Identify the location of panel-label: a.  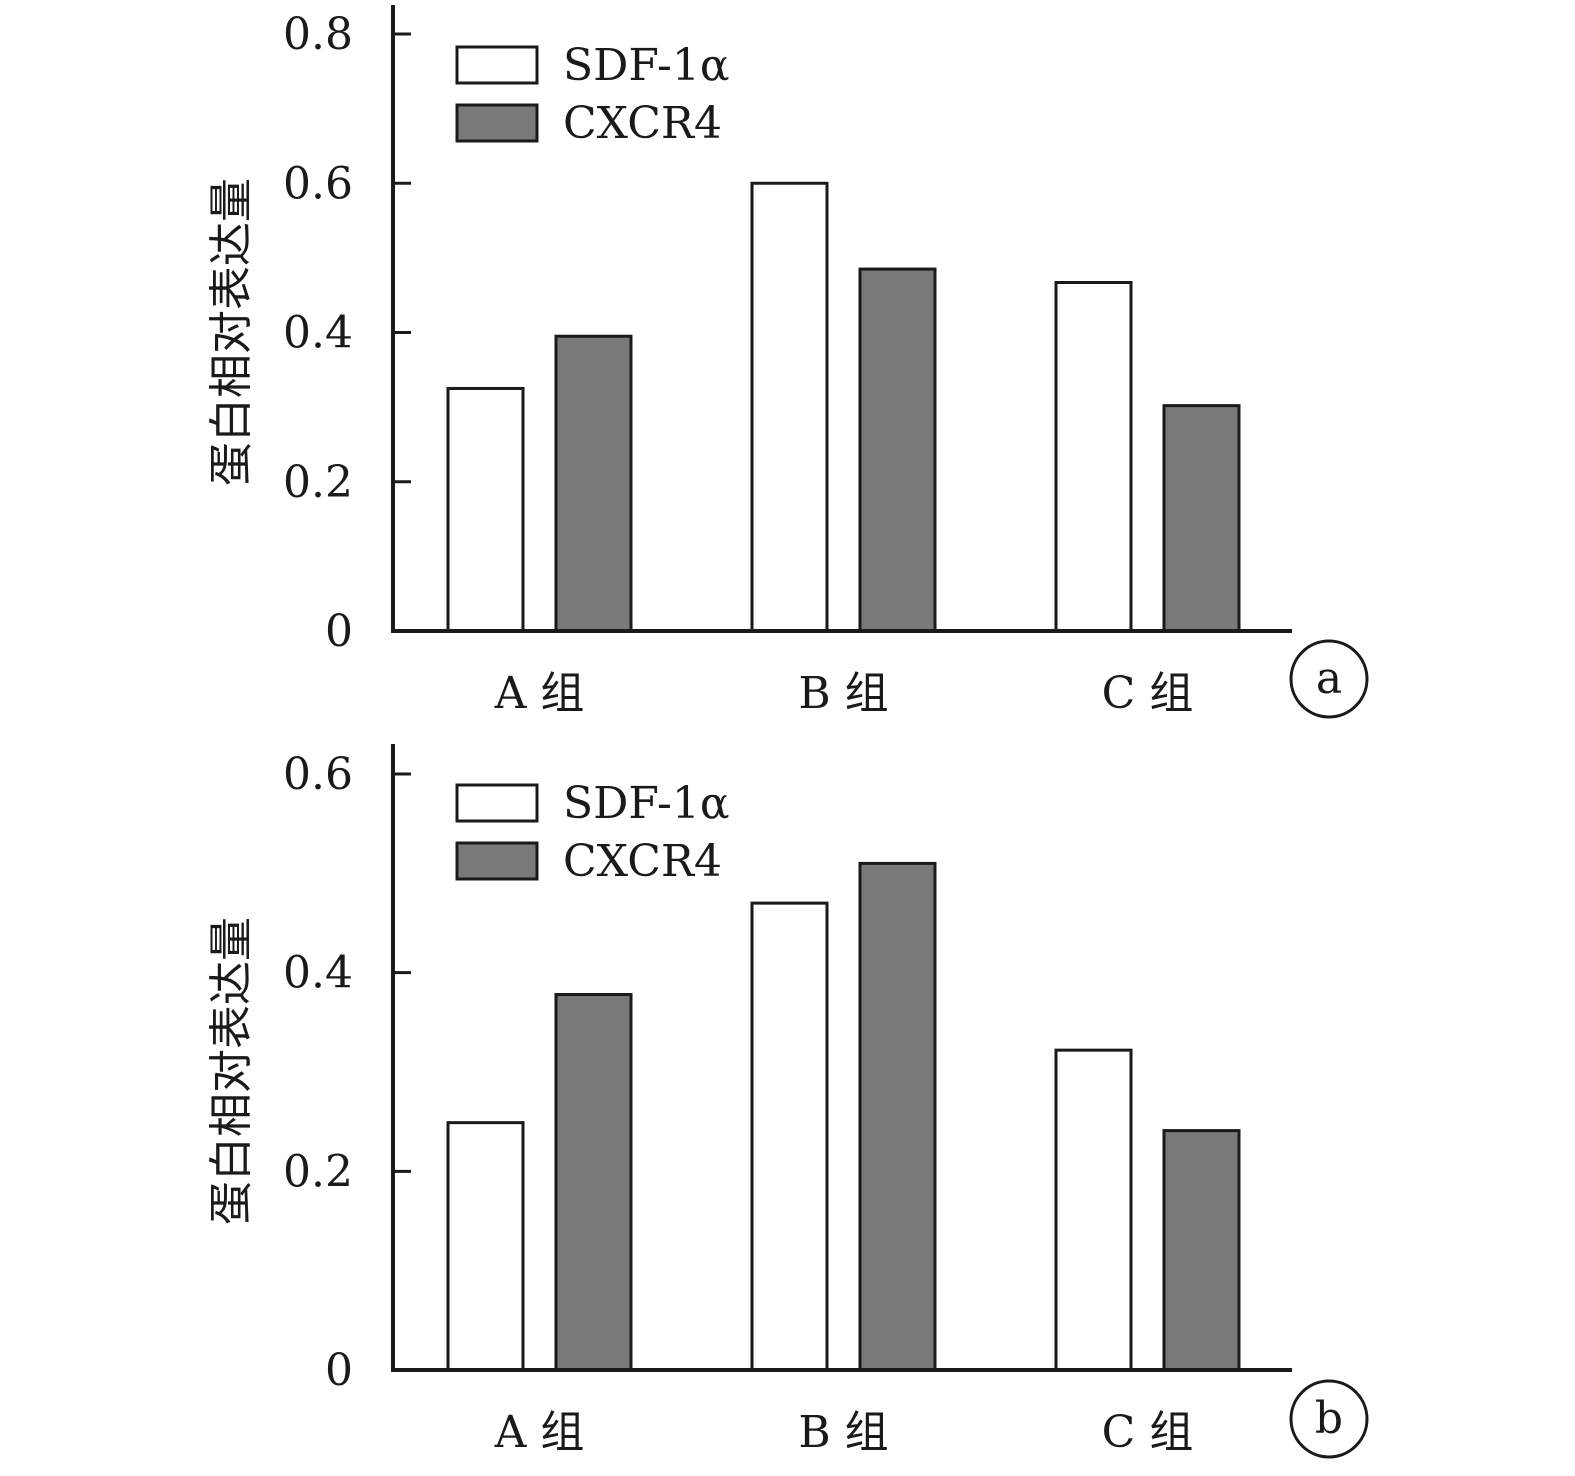
(1329, 678).